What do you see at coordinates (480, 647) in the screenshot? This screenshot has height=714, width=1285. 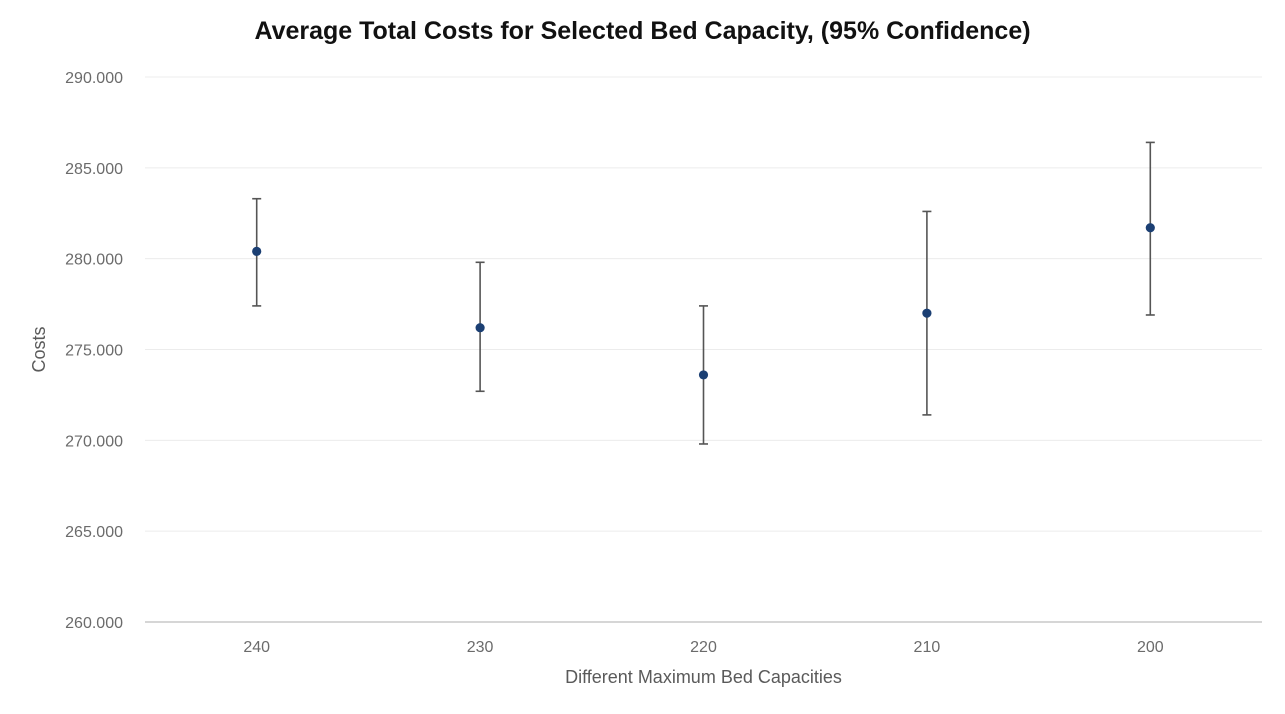 I see `x-tick-label: 230` at bounding box center [480, 647].